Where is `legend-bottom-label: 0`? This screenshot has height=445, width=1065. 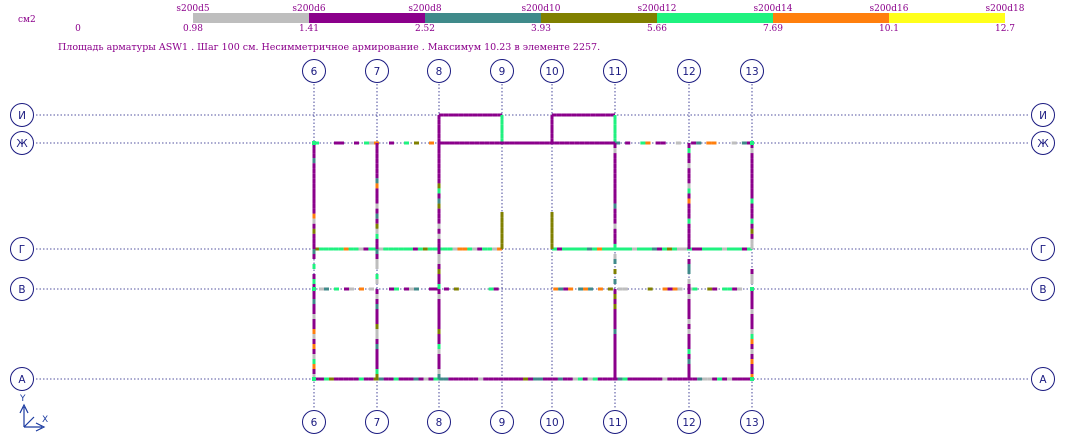 legend-bottom-label: 0 is located at coordinates (78, 29).